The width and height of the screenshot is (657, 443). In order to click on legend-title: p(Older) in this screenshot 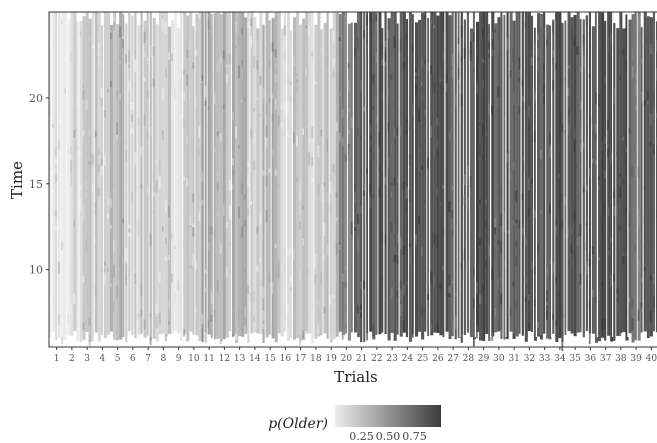, I will do `click(298, 424)`.